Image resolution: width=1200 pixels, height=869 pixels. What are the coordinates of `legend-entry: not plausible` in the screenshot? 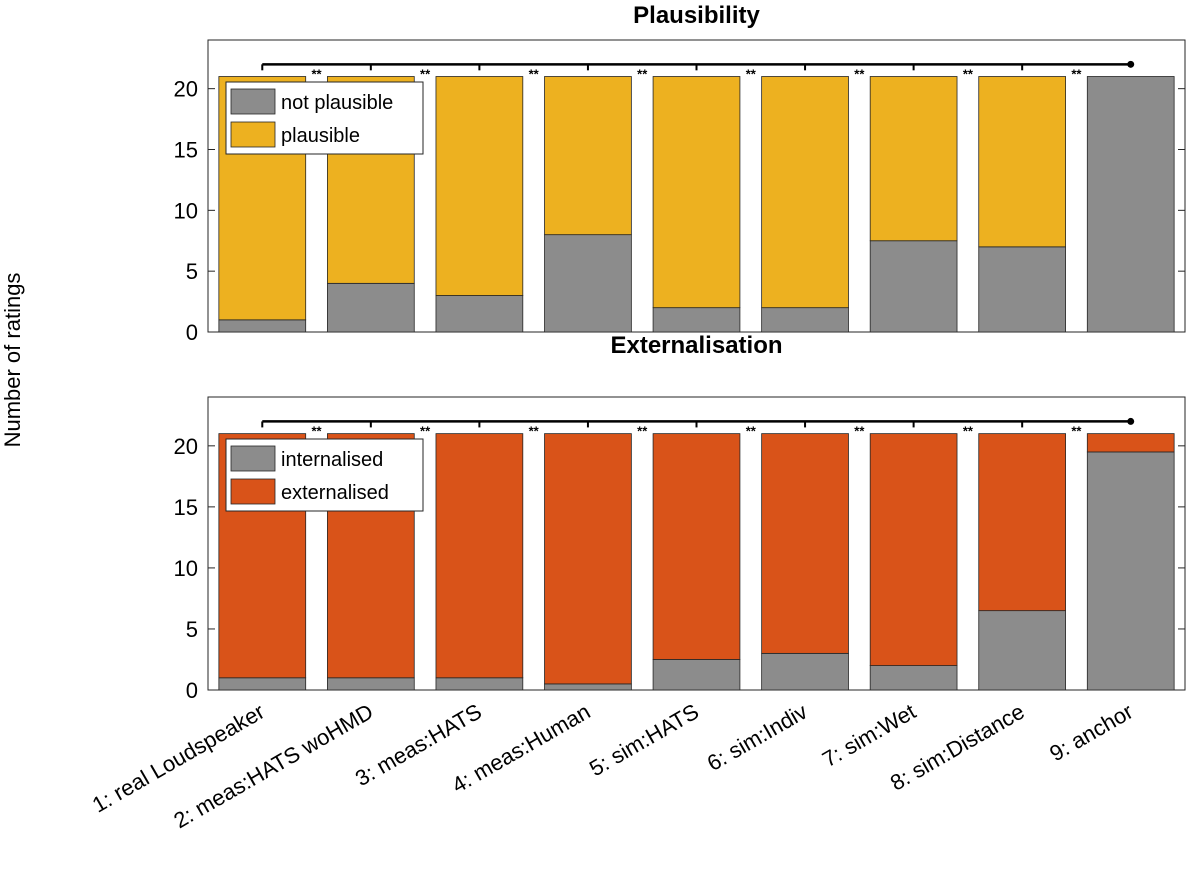 It's located at (337, 103).